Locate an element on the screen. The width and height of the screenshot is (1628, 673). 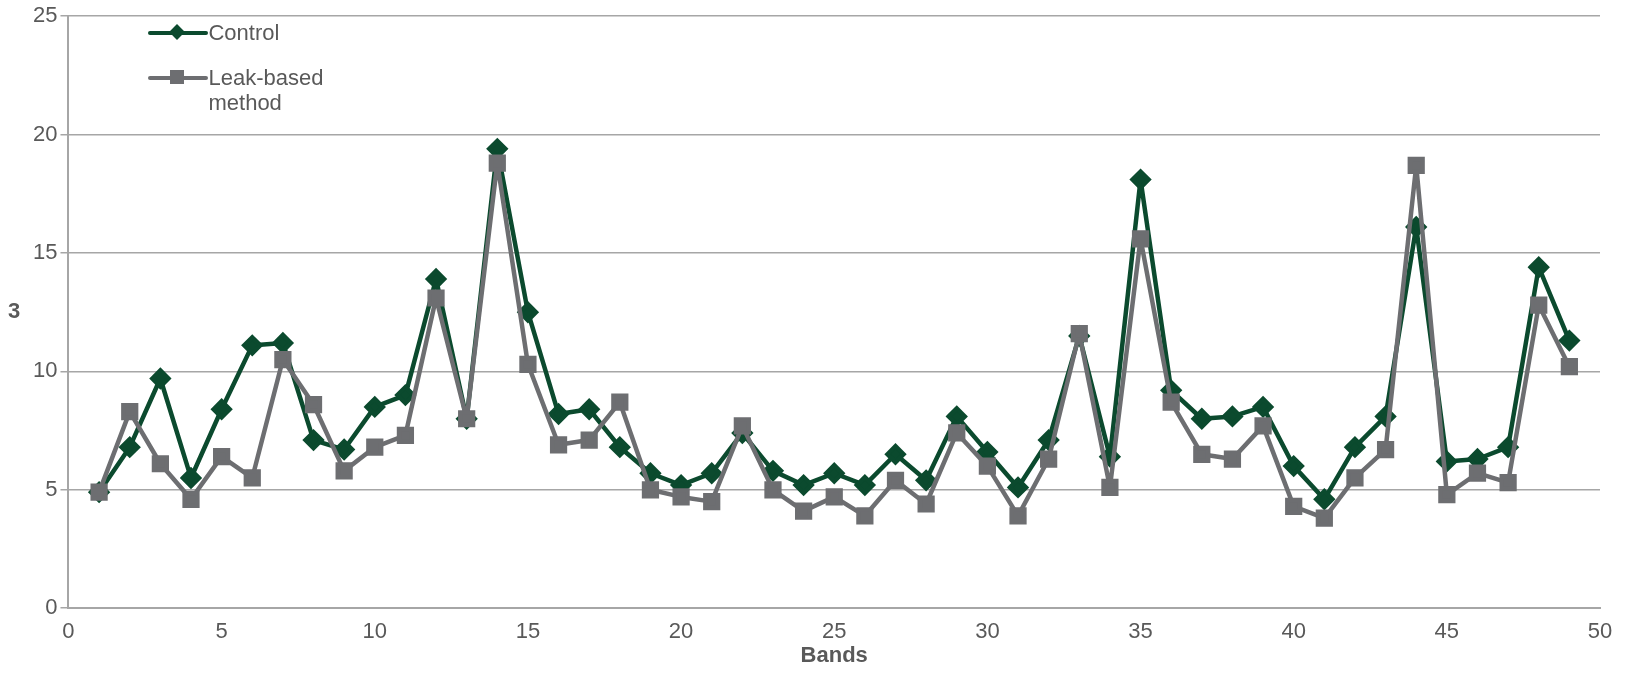
x-tick-label: 45 is located at coordinates (1447, 631).